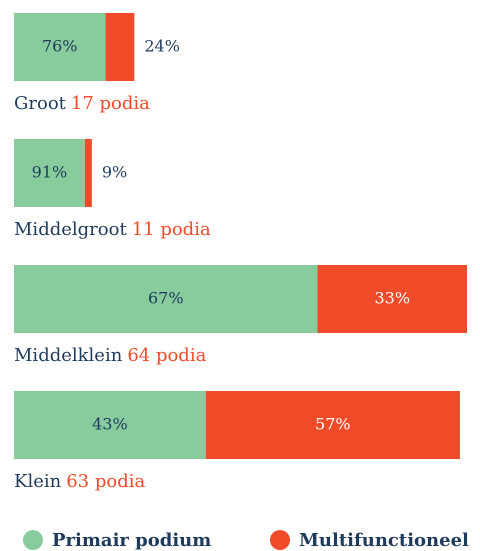 This screenshot has height=551, width=480. I want to click on category-count: 64 podia, so click(166, 355).